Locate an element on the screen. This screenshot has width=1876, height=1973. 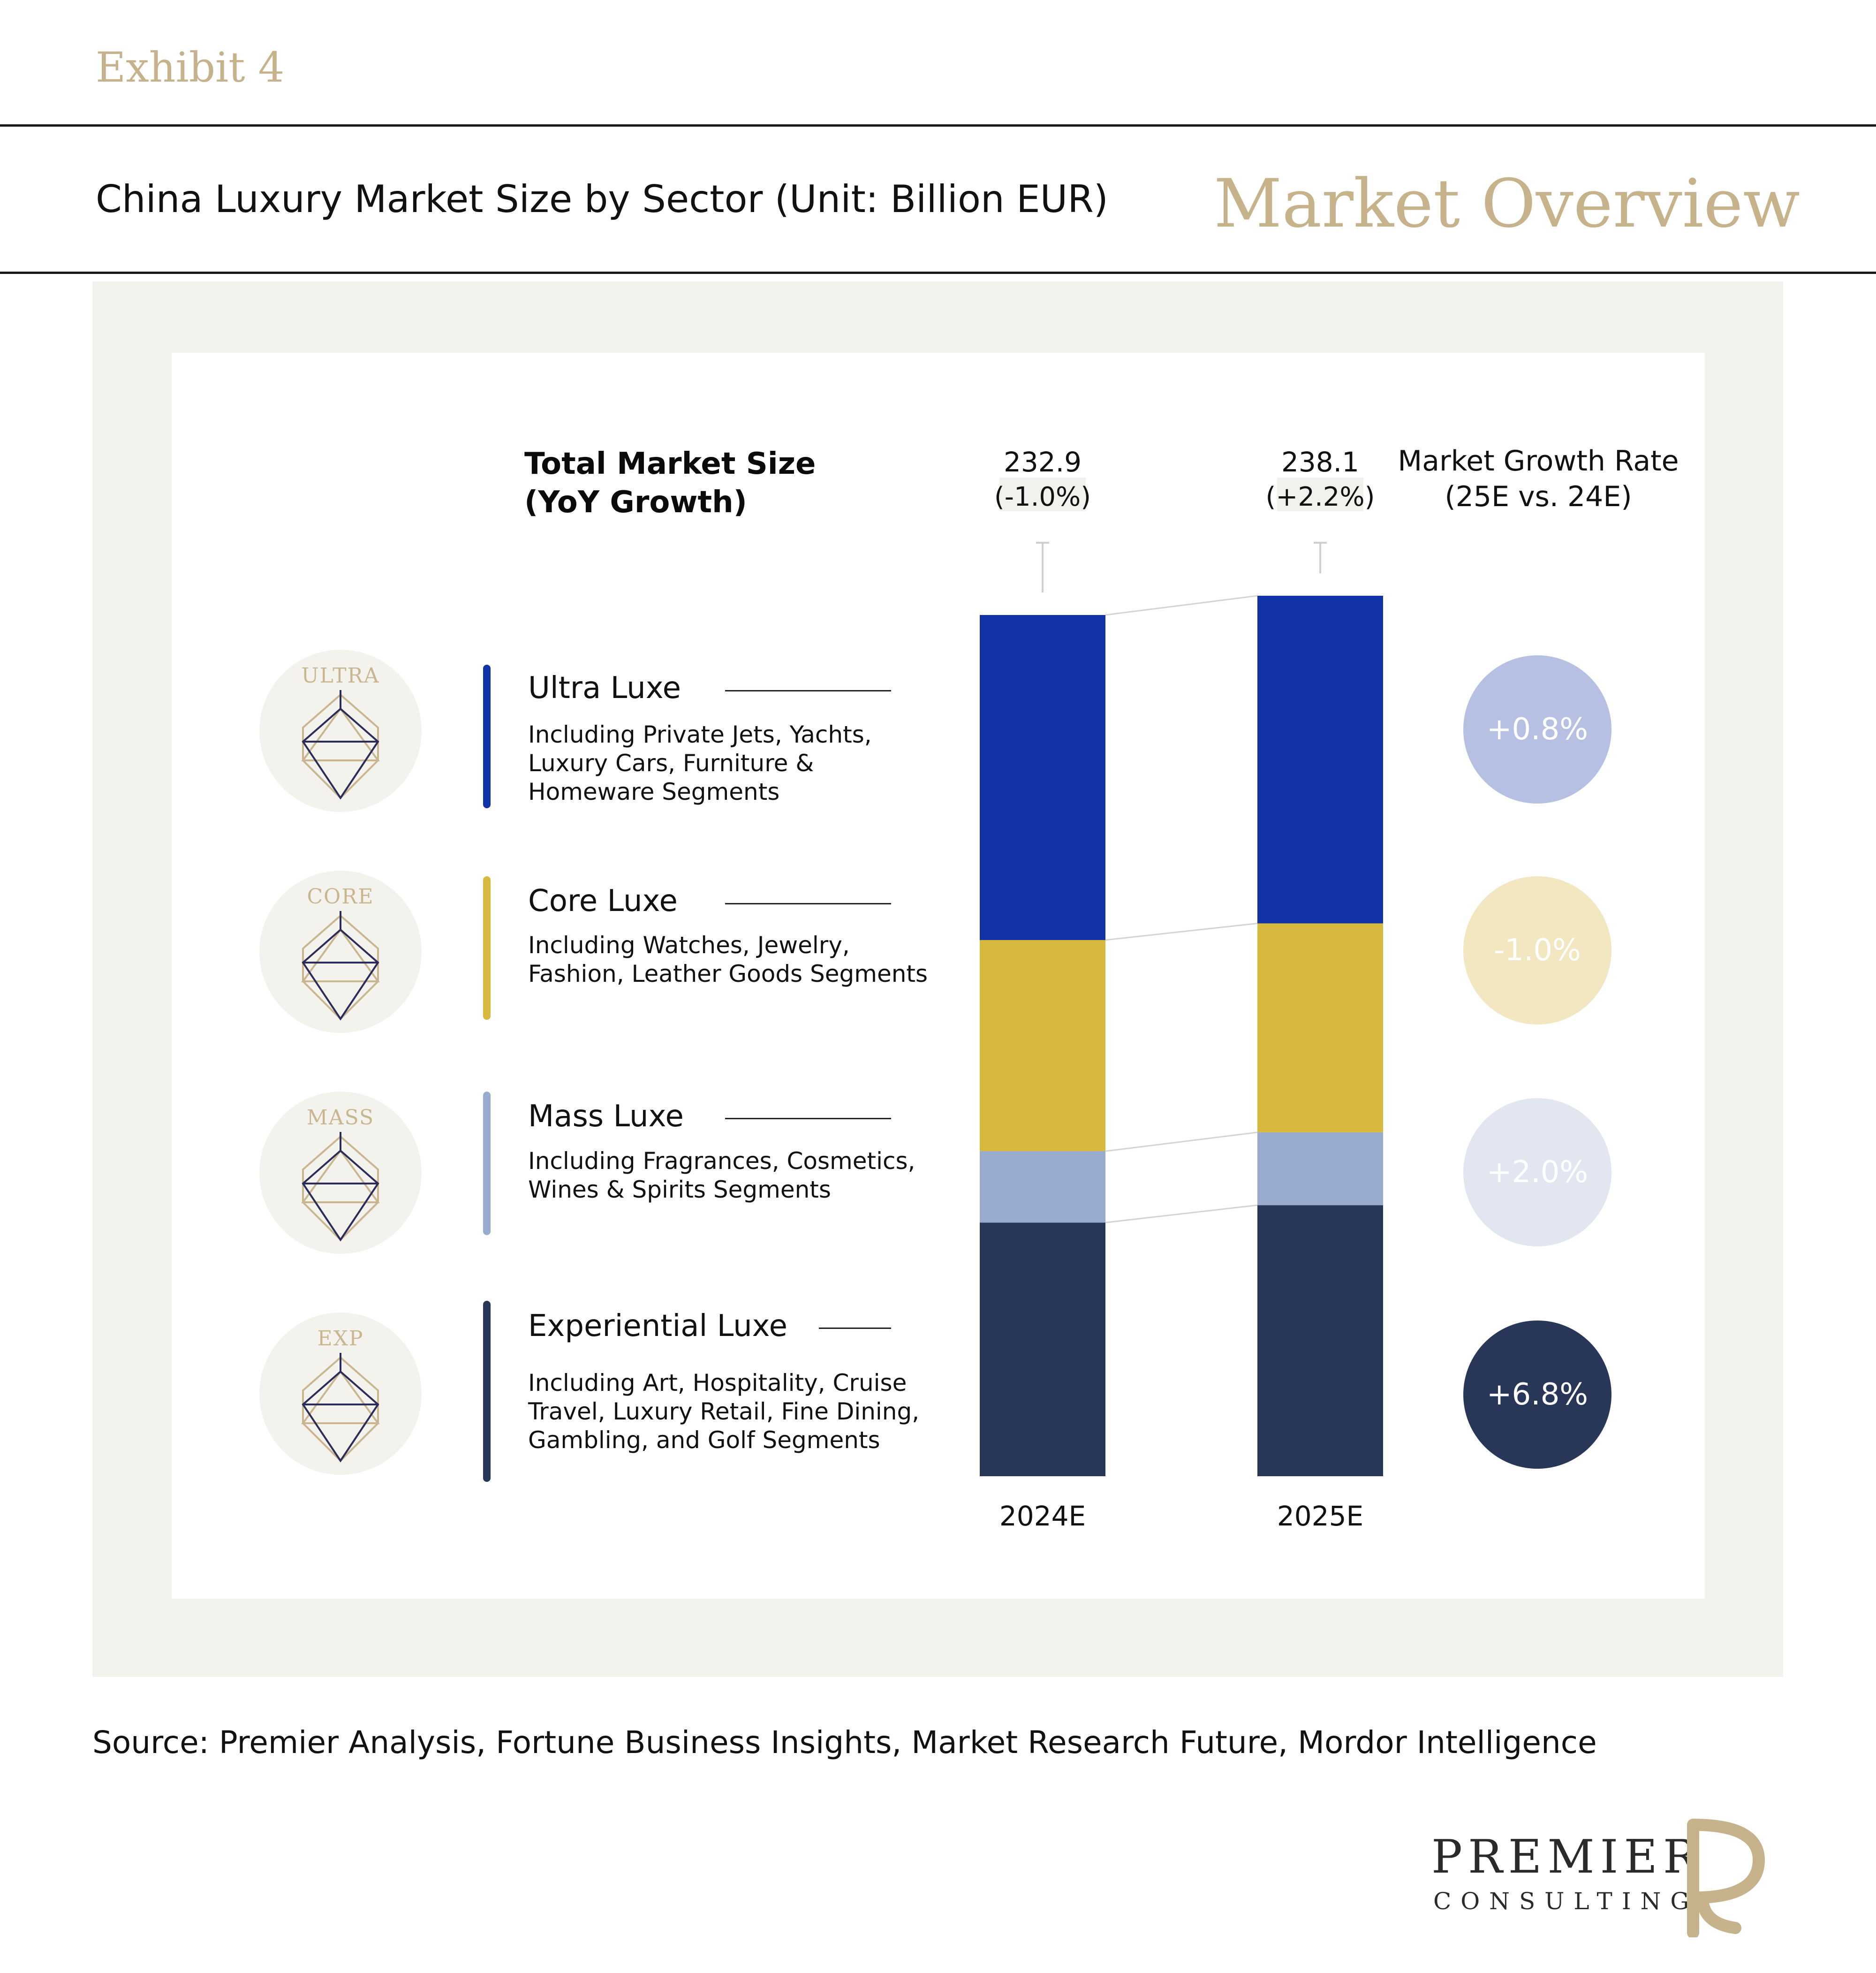
mass-badge-tag: MASS is located at coordinates (340, 1118).